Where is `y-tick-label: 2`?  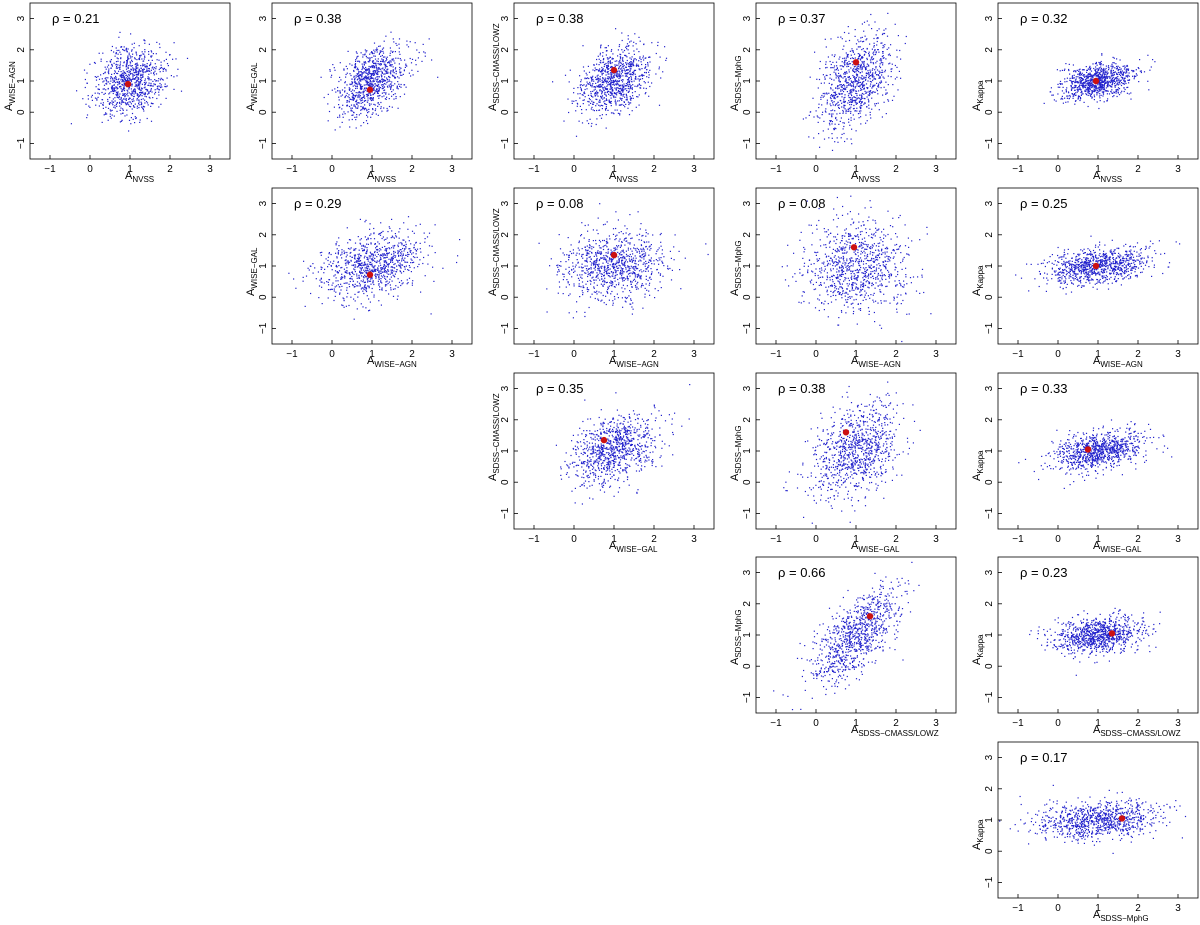
y-tick-label: 2 is located at coordinates (21, 50).